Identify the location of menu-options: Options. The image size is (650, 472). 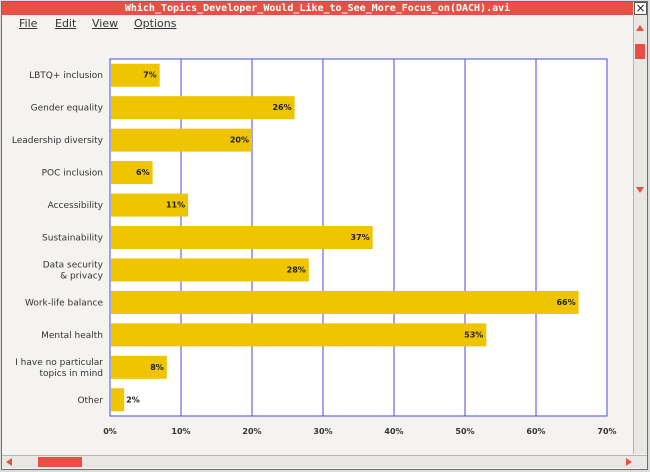
(155, 23).